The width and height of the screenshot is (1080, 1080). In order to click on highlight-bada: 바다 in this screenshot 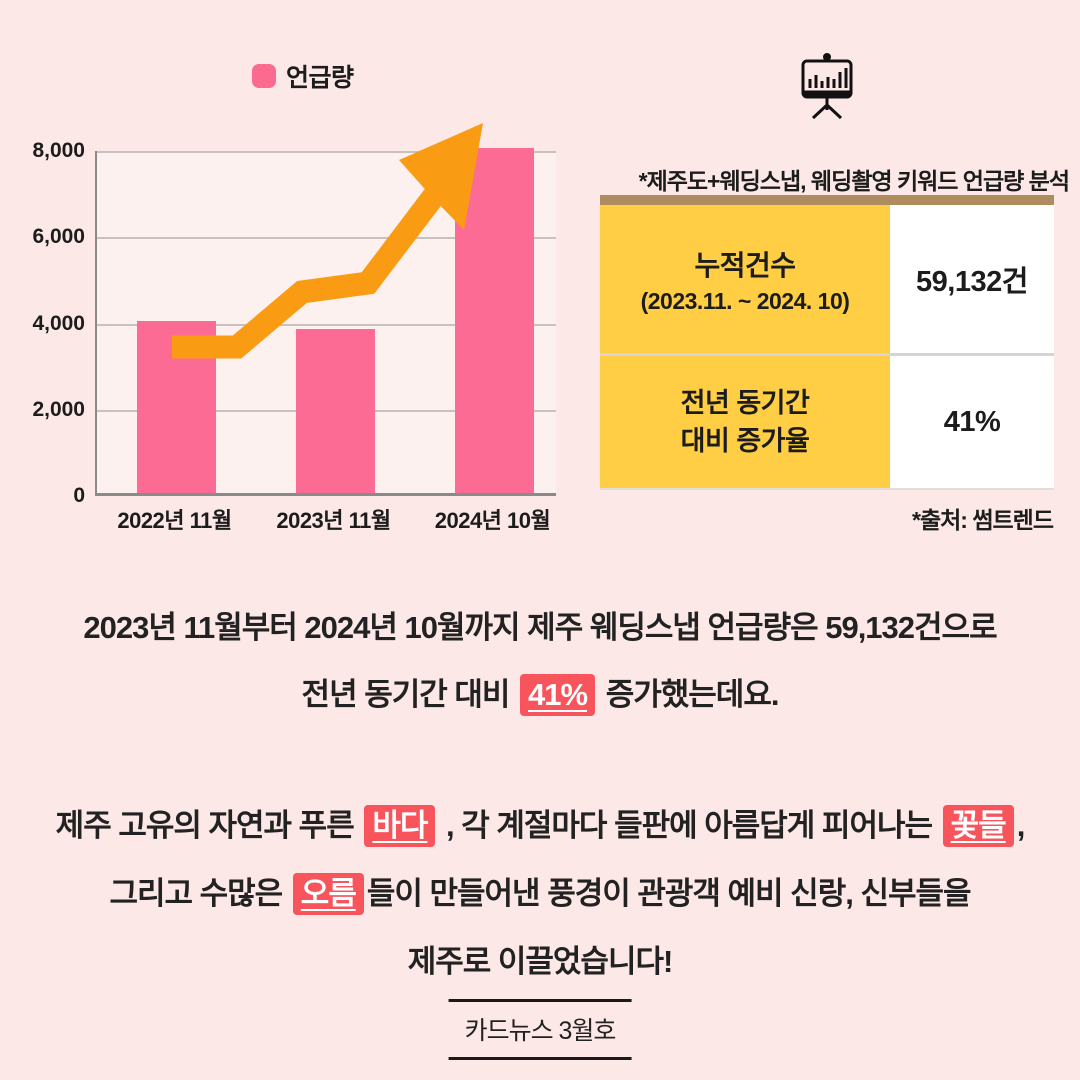, I will do `click(400, 826)`.